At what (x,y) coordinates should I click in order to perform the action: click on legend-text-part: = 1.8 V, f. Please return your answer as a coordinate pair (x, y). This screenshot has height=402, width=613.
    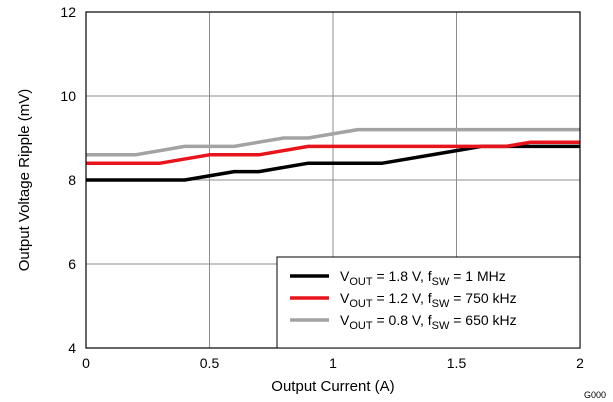
    Looking at the image, I should click on (402, 276).